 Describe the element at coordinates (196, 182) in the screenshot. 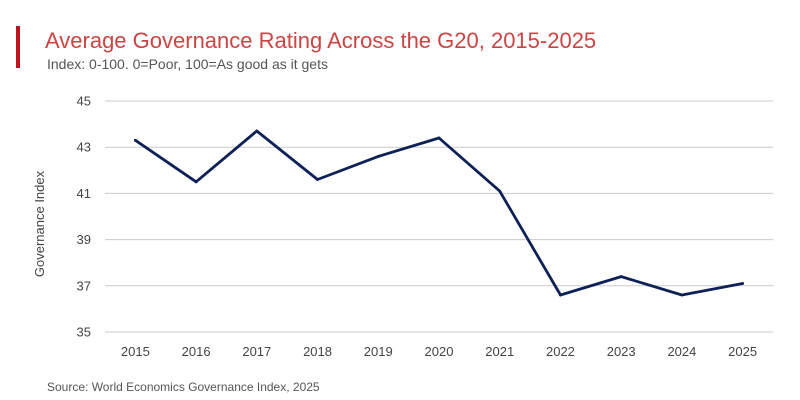

I see `data-point-2016` at that location.